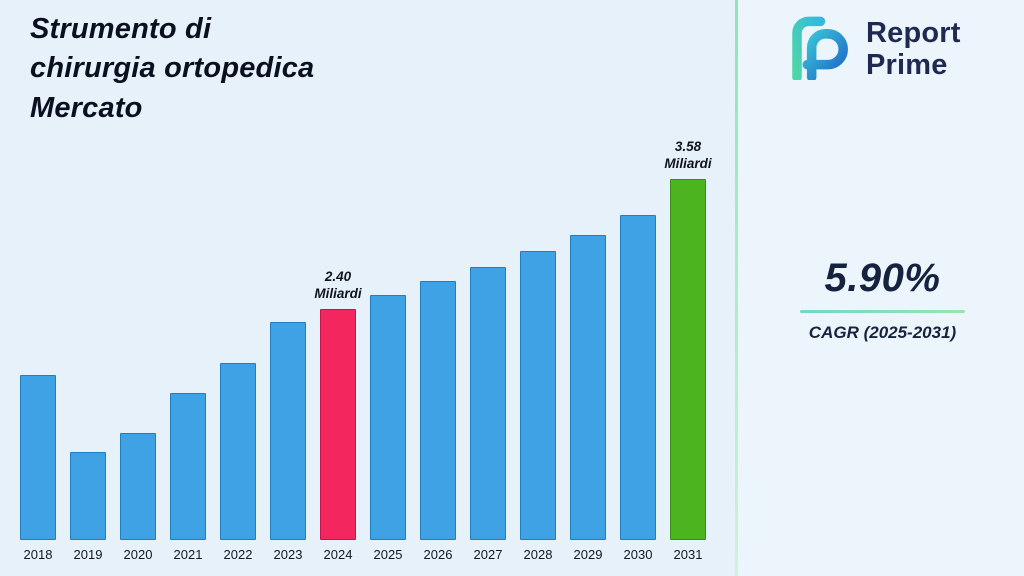  What do you see at coordinates (388, 417) in the screenshot?
I see `bar-2025` at bounding box center [388, 417].